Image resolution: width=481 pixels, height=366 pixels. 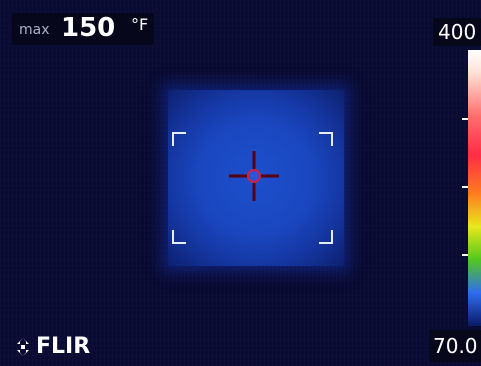 I want to click on max-readout-panel, so click(x=83, y=29).